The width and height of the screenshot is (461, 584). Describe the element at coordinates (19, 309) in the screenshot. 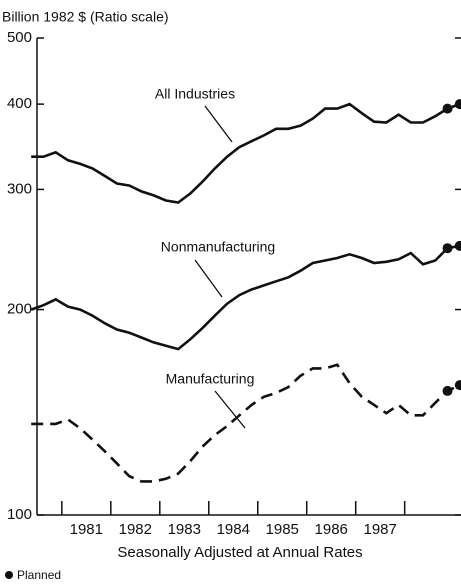

I see `y-tick-label: 200` at that location.